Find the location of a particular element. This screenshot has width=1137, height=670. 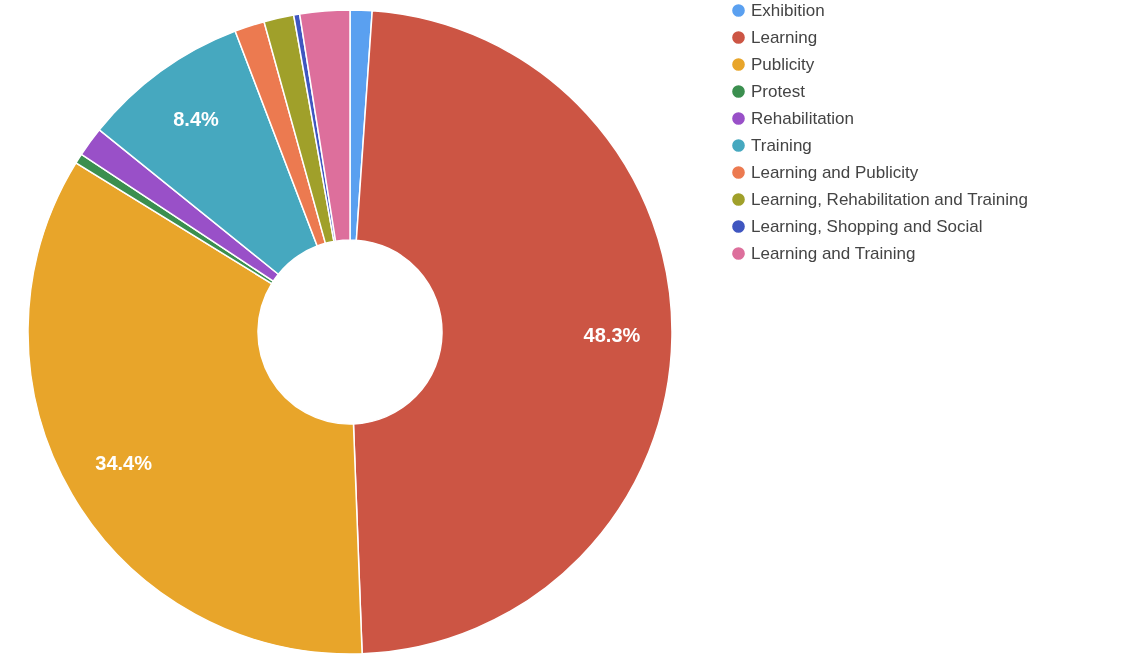

data-label: 34.4% is located at coordinates (124, 462).